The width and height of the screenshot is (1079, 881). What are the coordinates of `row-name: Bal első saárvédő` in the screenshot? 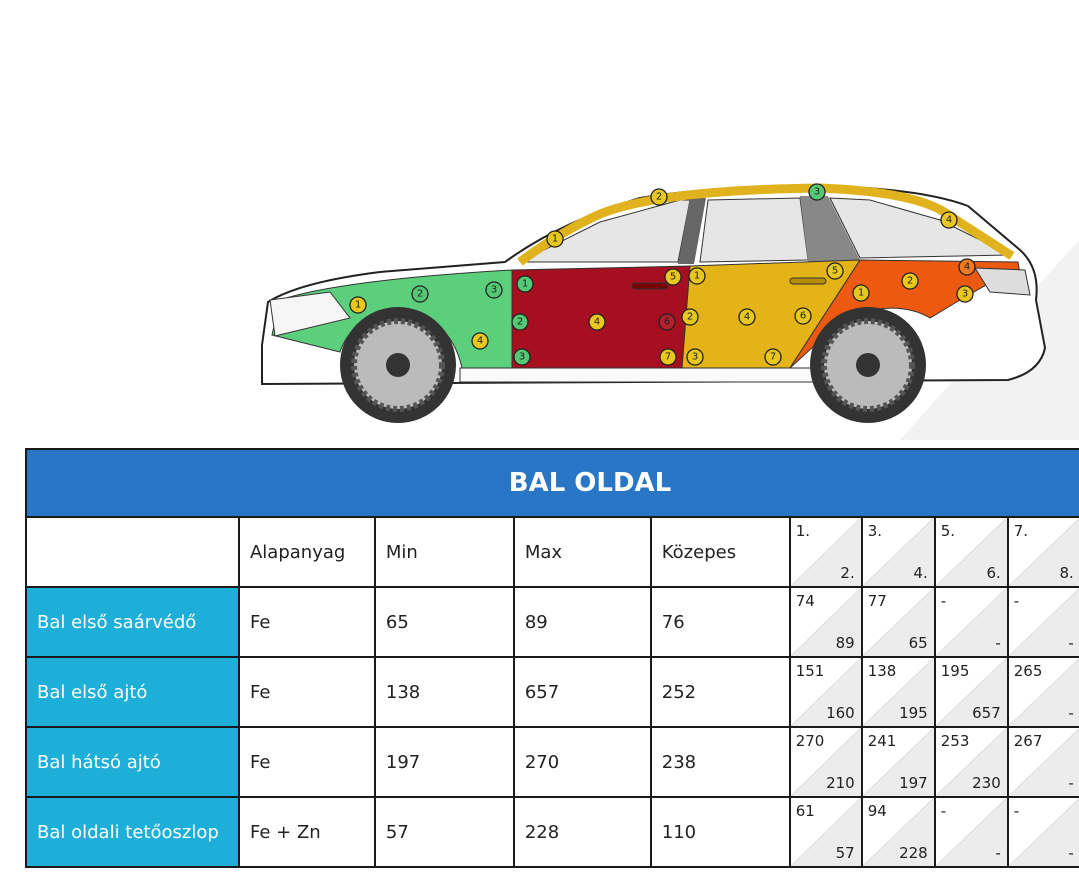 It's located at (132, 622).